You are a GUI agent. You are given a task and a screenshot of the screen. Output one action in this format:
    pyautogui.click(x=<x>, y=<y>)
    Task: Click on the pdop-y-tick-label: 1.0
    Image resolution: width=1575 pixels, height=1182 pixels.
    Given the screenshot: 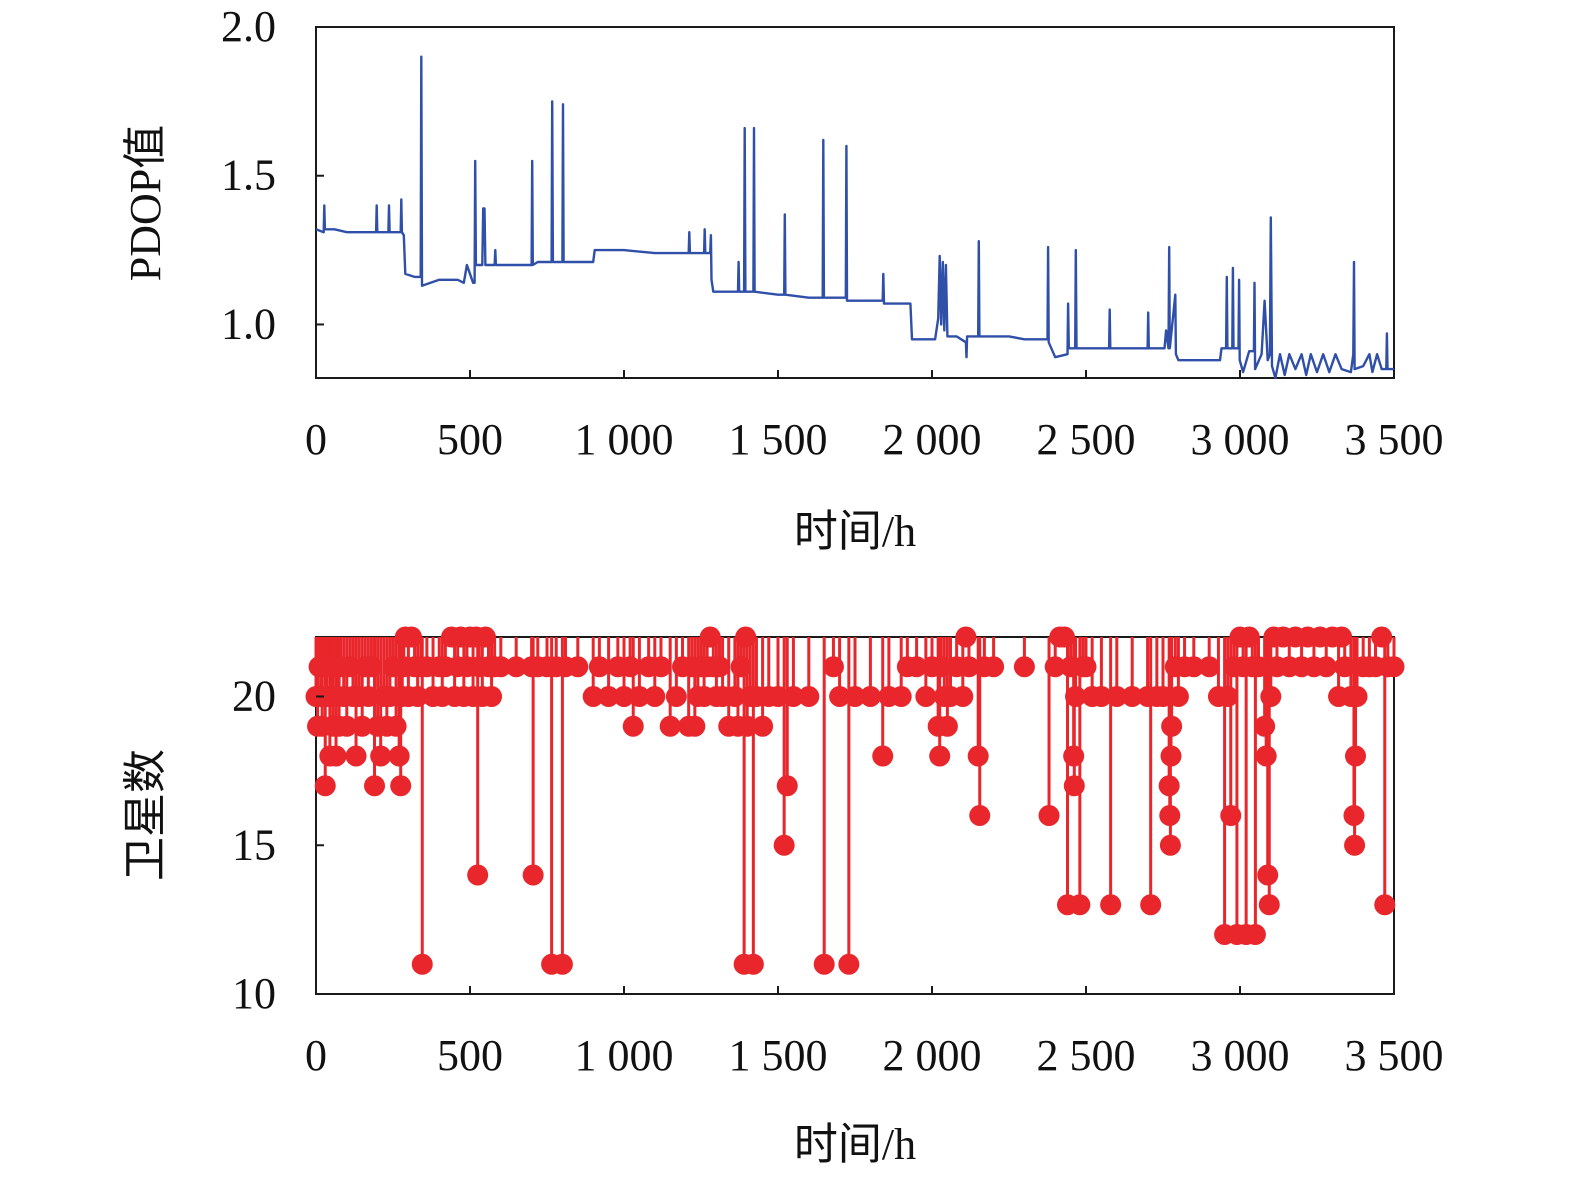 What is the action you would take?
    pyautogui.click(x=248, y=323)
    